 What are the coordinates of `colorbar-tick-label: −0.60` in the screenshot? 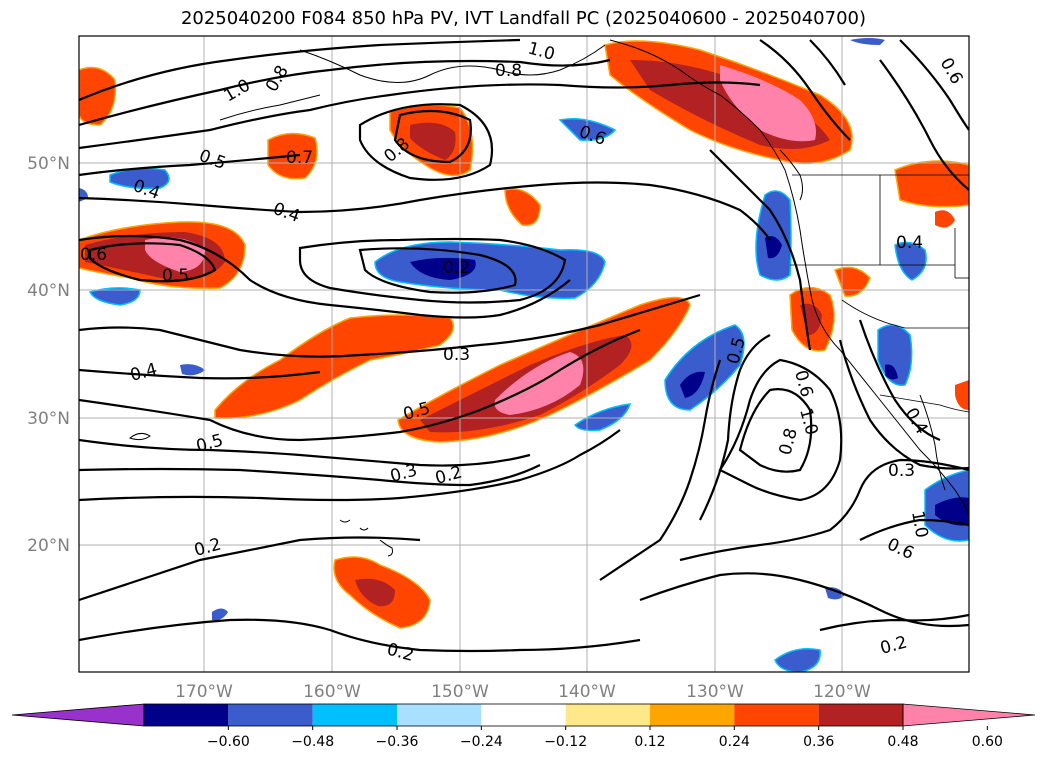 It's located at (228, 742).